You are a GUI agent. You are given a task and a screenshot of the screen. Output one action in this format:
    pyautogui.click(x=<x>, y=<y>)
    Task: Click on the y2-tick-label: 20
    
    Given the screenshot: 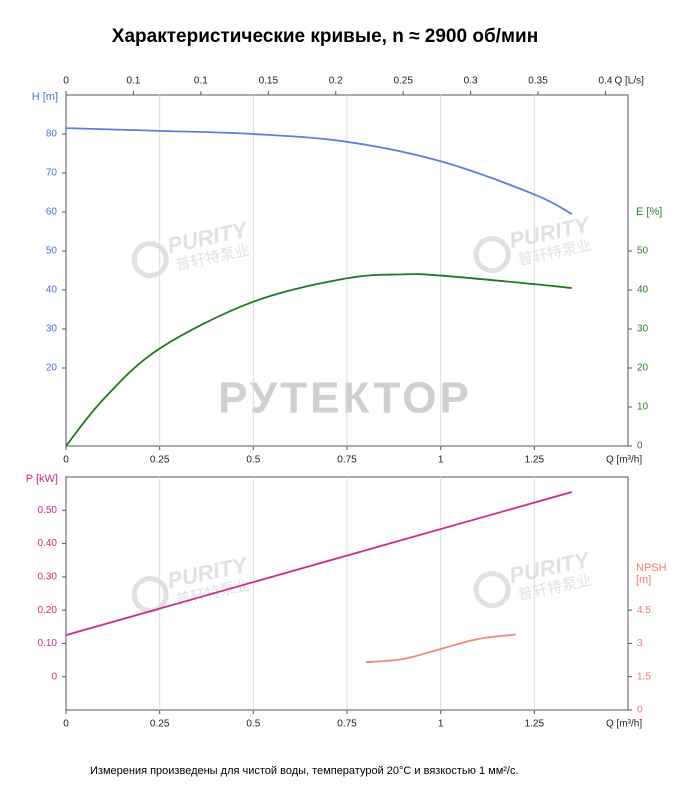 What is the action you would take?
    pyautogui.click(x=643, y=368)
    